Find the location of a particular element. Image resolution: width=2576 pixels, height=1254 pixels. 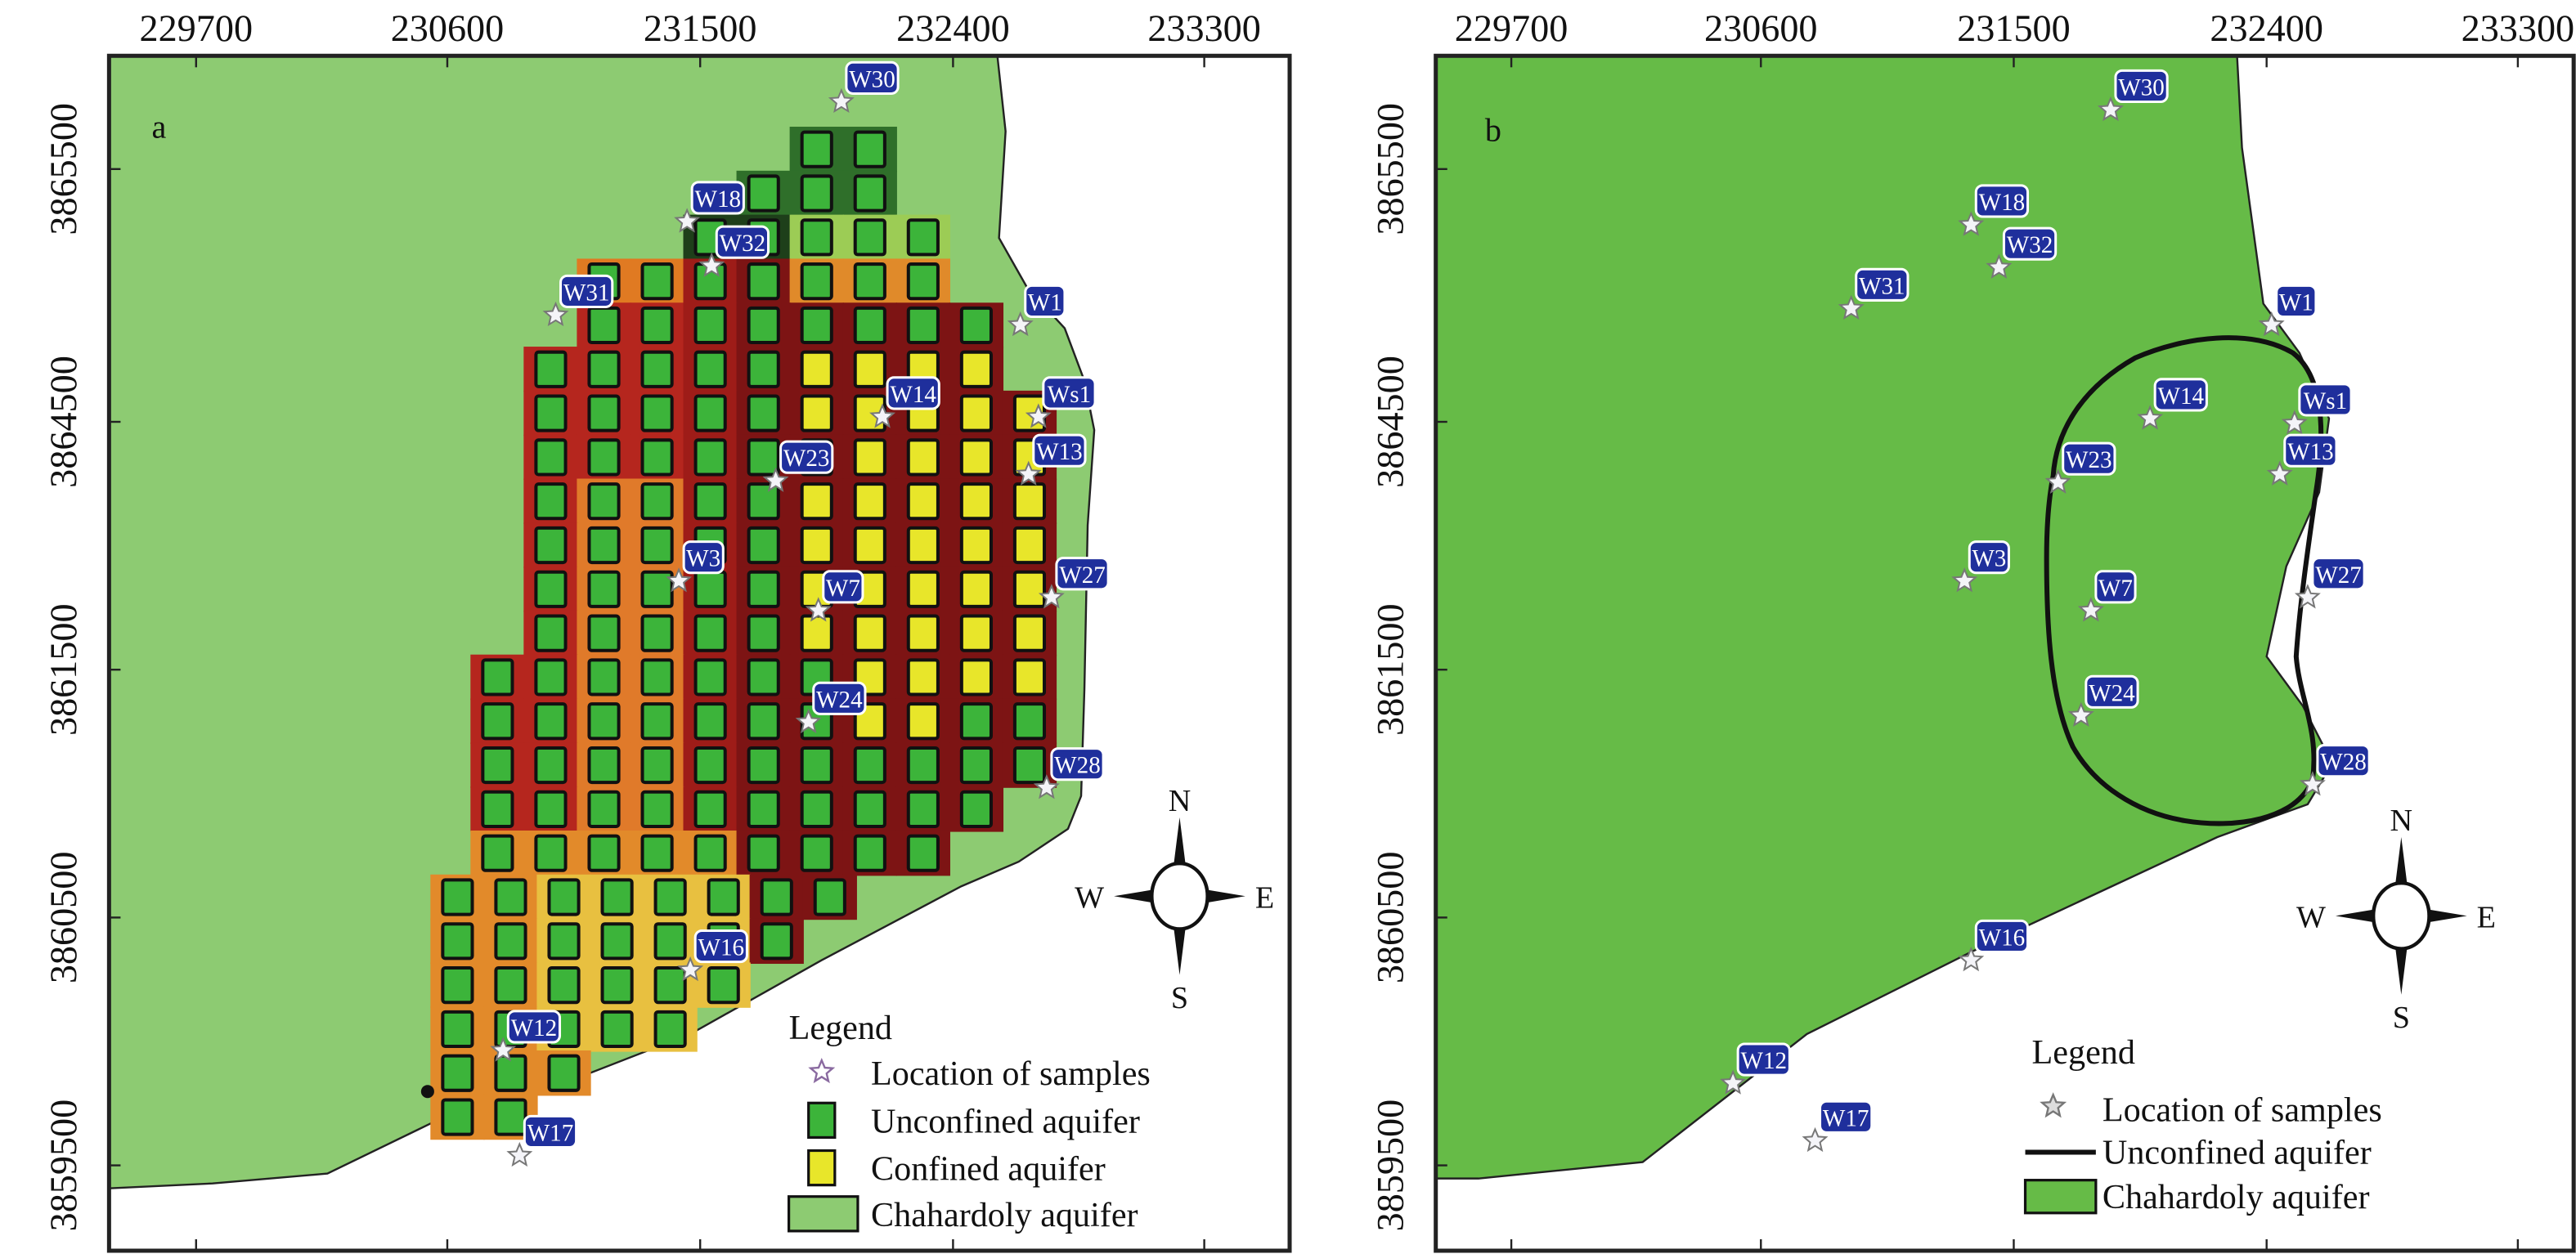

chahardoly-swatch is located at coordinates (2060, 1197).